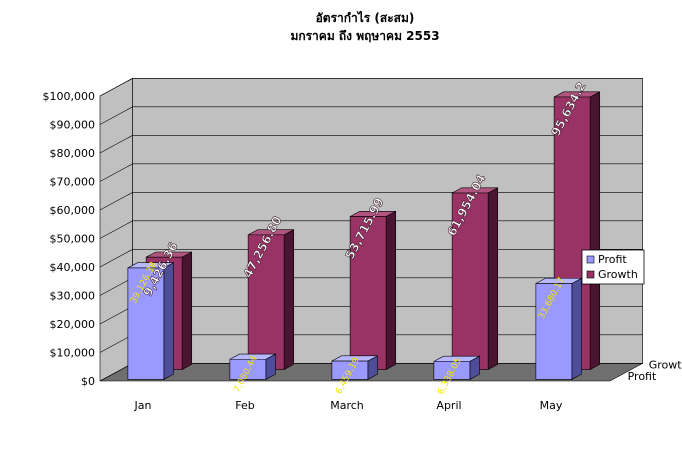 Image resolution: width=682 pixels, height=458 pixels. Describe the element at coordinates (73, 182) in the screenshot. I see `y-tick-label: $70,000` at that location.